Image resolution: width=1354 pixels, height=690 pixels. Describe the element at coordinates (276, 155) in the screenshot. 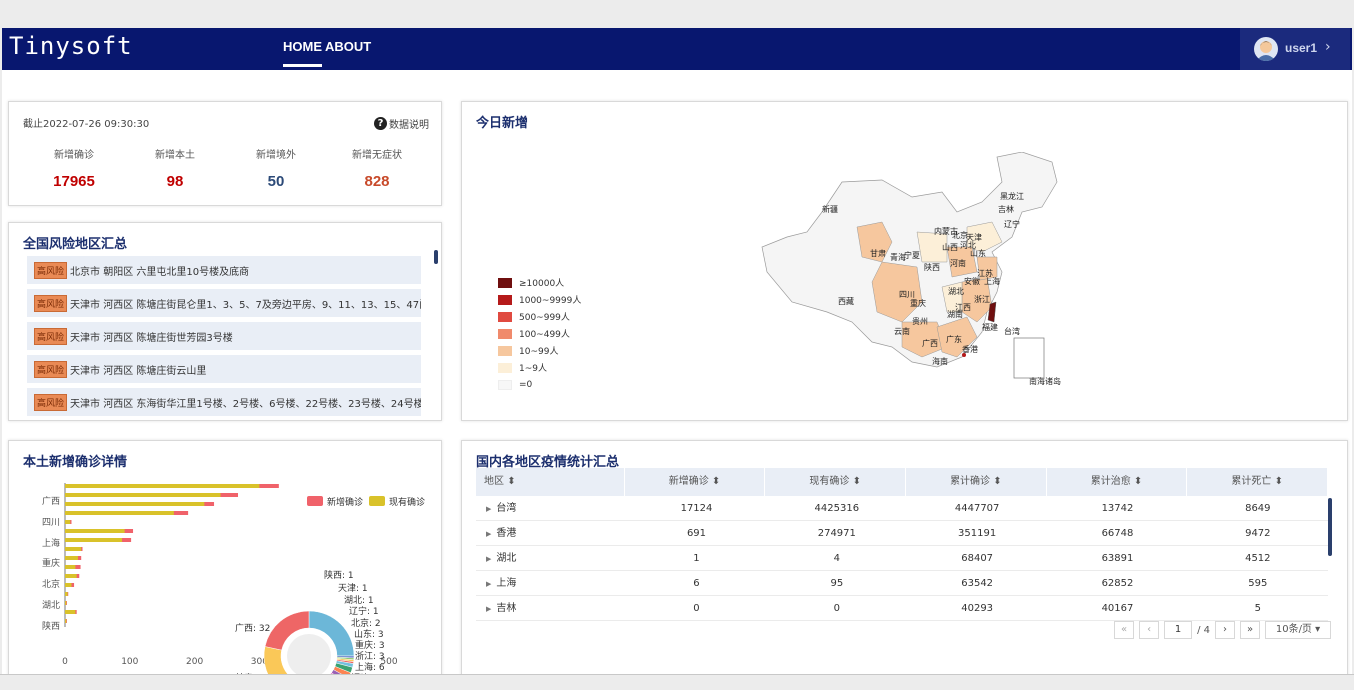

I see `stat-label: 新增境外` at that location.